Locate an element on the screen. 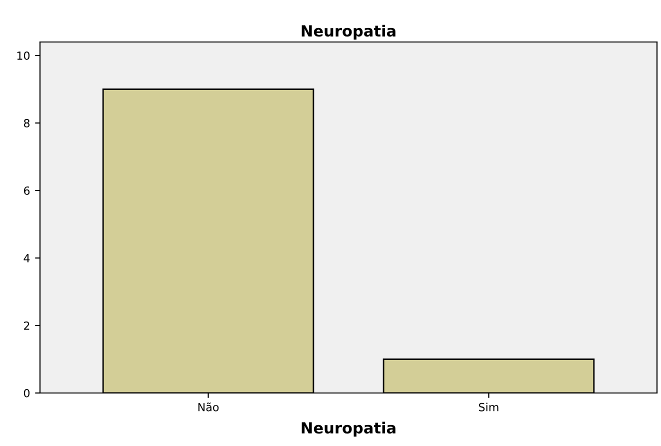  x-axis-title: Neuropatia is located at coordinates (349, 429).